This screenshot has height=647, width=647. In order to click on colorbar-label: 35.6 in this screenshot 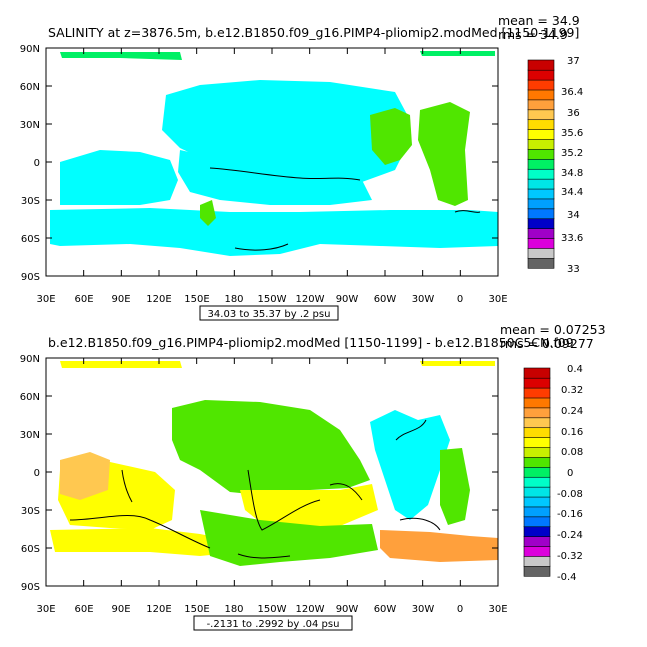, I will do `click(572, 133)`.